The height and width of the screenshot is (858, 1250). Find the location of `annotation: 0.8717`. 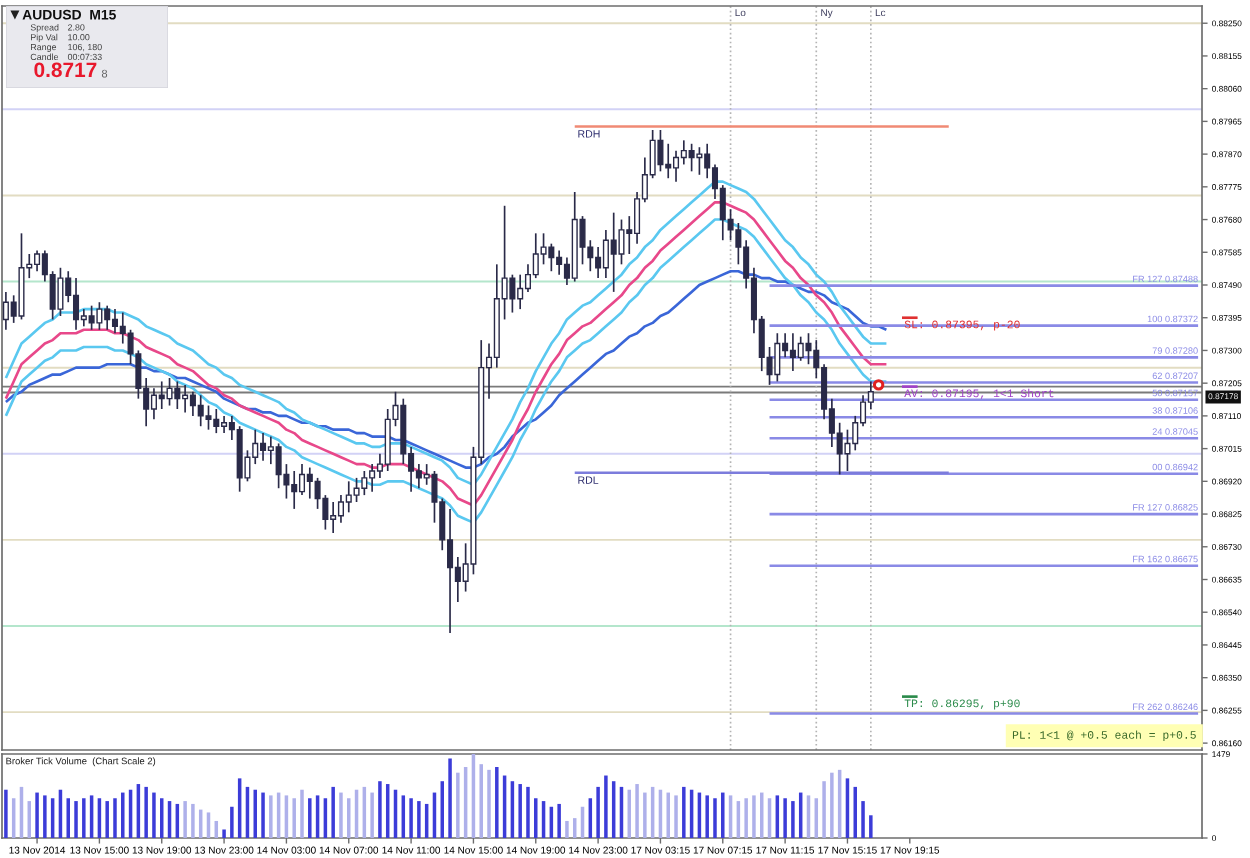

annotation: 0.8717 is located at coordinates (65, 70).